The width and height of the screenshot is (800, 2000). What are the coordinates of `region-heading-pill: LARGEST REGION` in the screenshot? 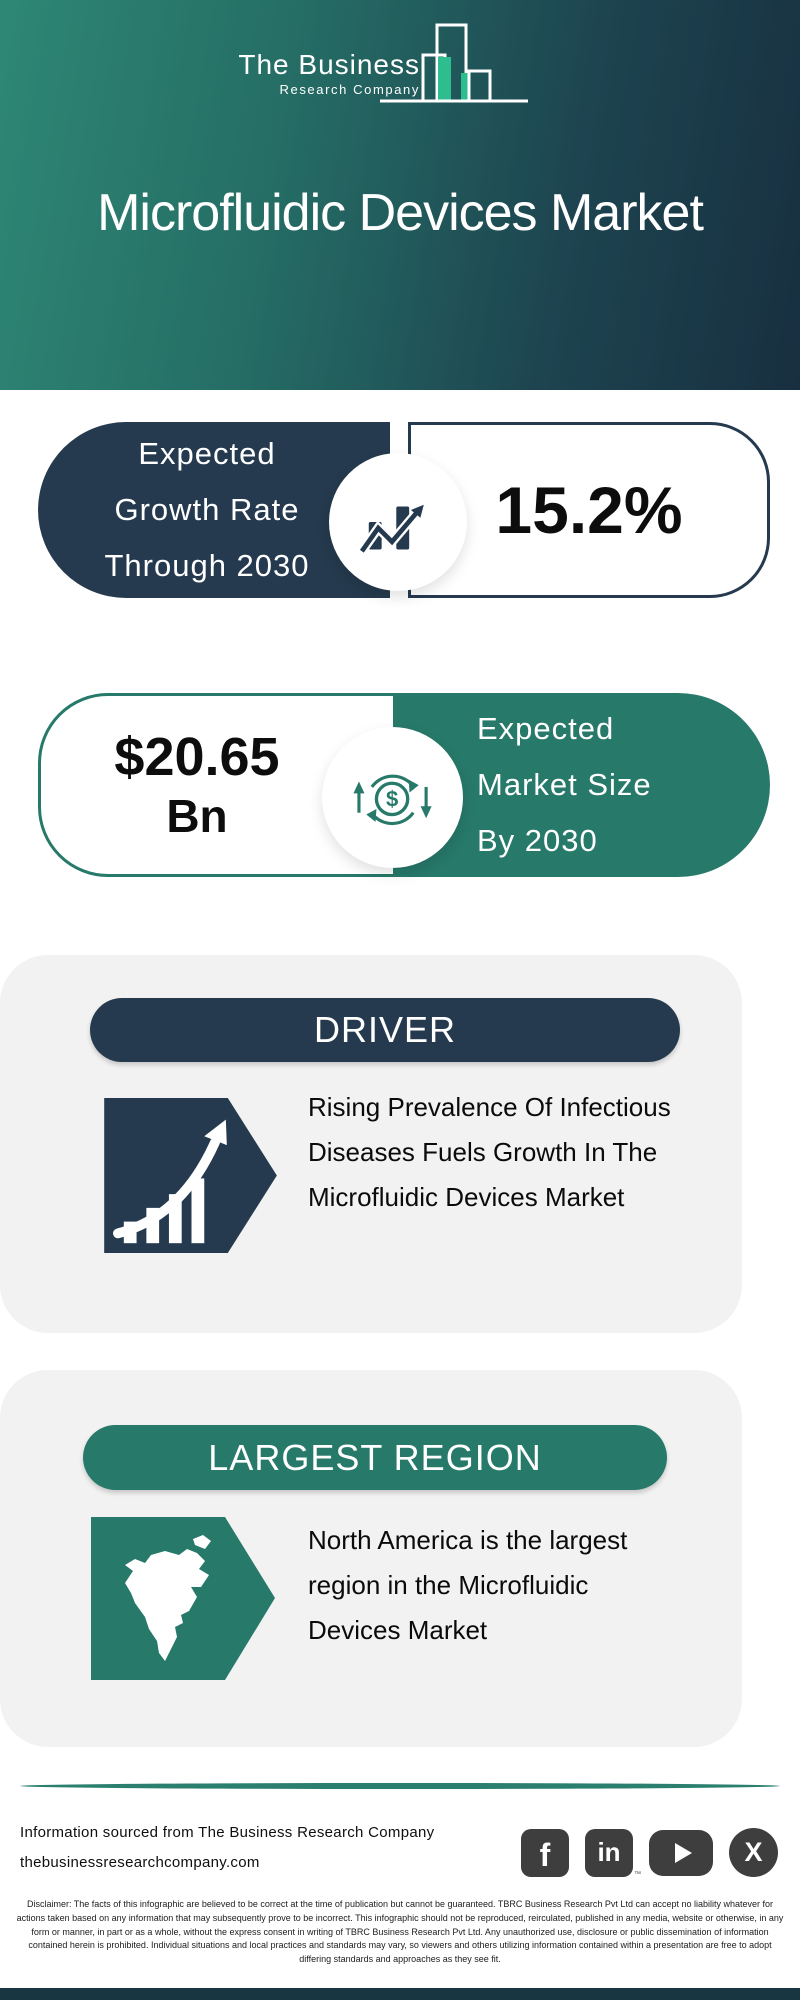 It's located at (375, 1457).